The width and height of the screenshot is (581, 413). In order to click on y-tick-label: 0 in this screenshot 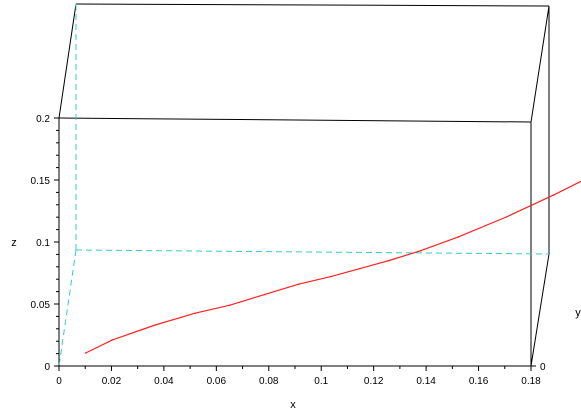, I will do `click(543, 367)`.